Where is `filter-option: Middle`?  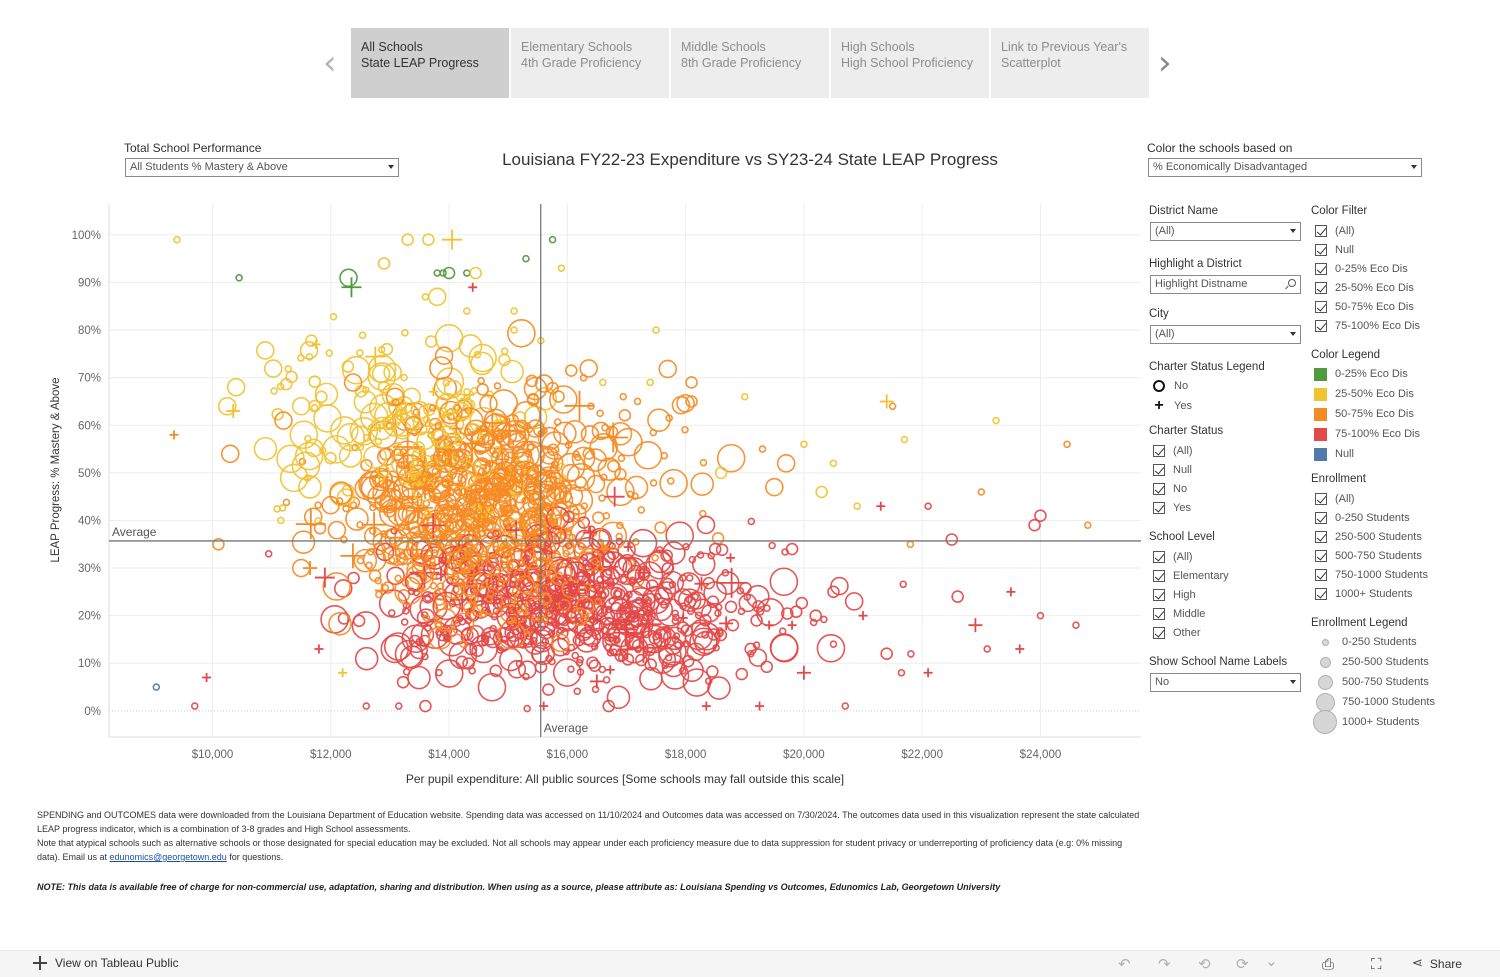
filter-option: Middle is located at coordinates (1191, 613).